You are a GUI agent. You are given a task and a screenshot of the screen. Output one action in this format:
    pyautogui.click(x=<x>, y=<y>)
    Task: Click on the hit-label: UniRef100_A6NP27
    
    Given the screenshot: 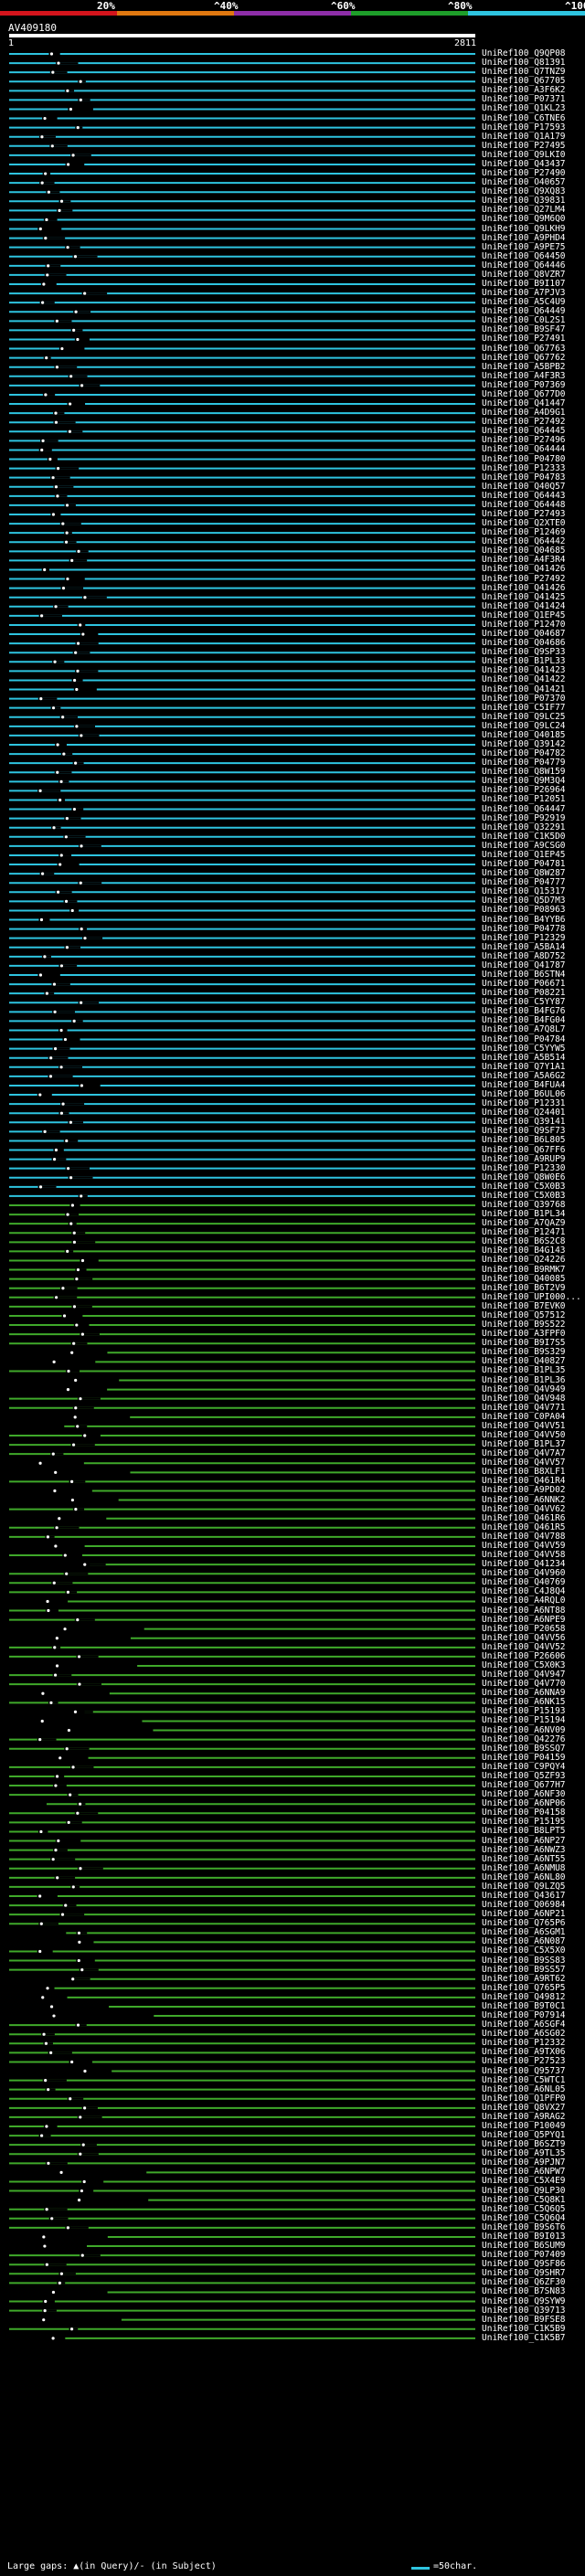 What is the action you would take?
    pyautogui.click(x=524, y=1840)
    